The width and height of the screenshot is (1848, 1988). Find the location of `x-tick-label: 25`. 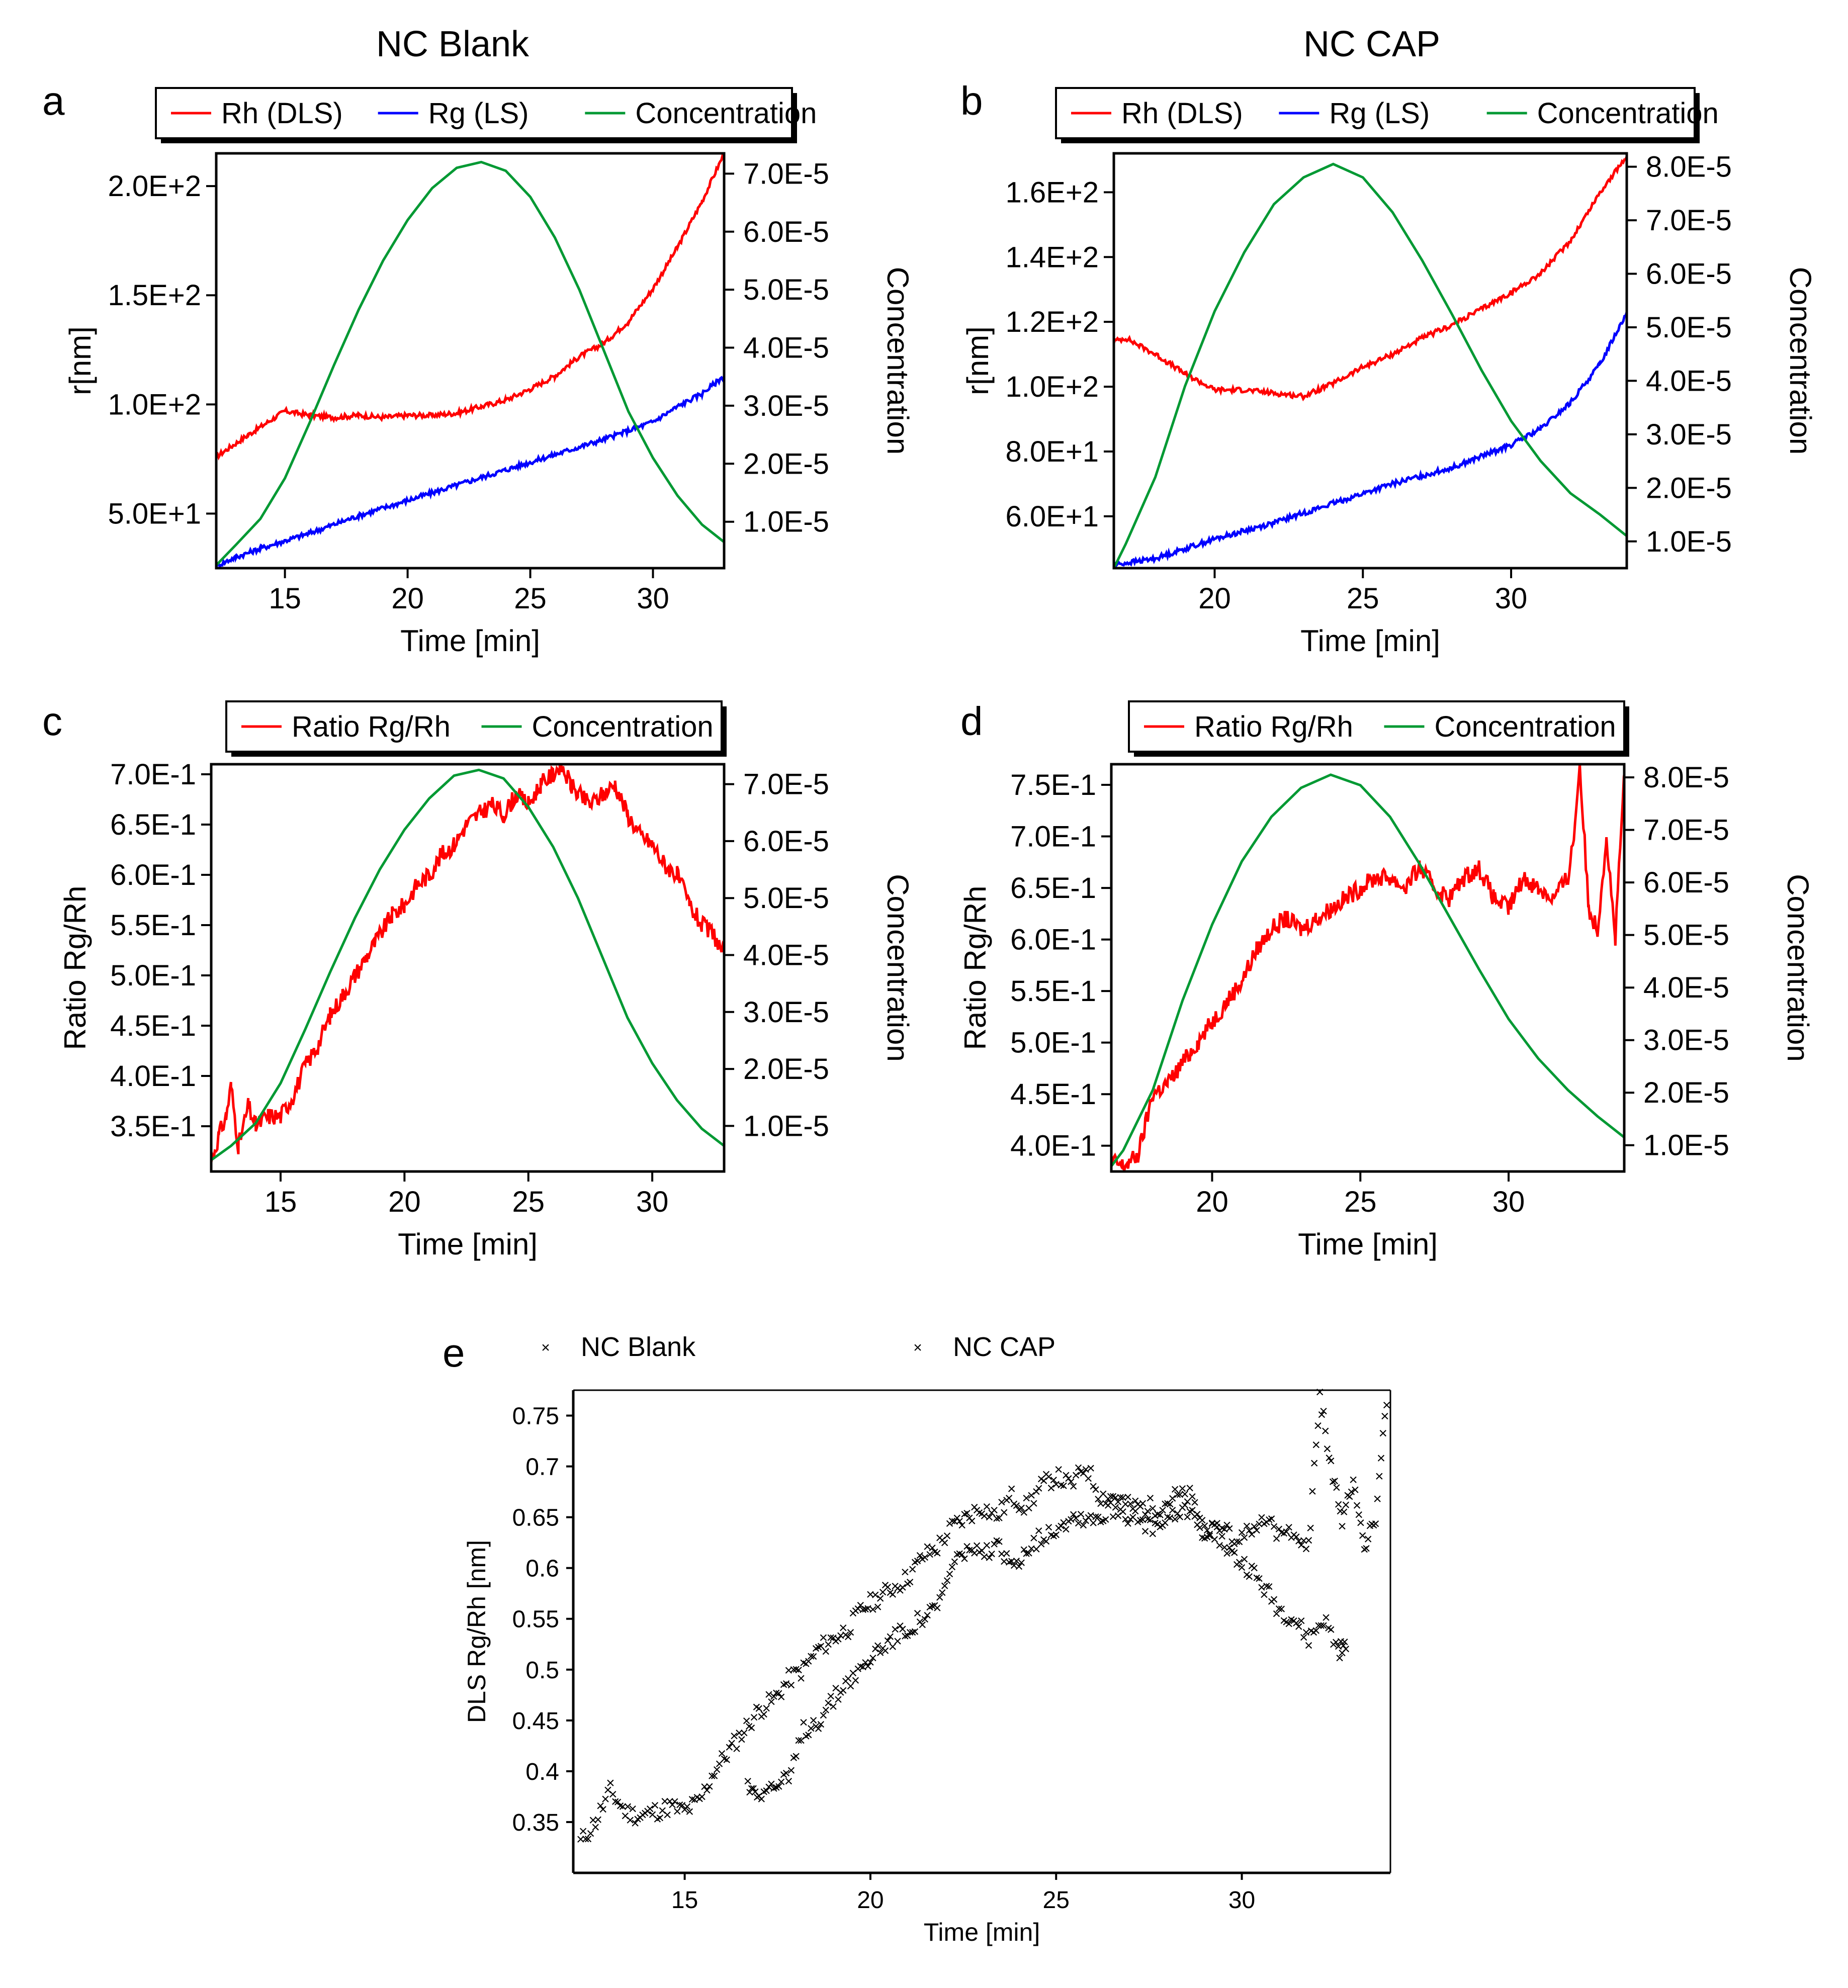

x-tick-label: 25 is located at coordinates (530, 598).